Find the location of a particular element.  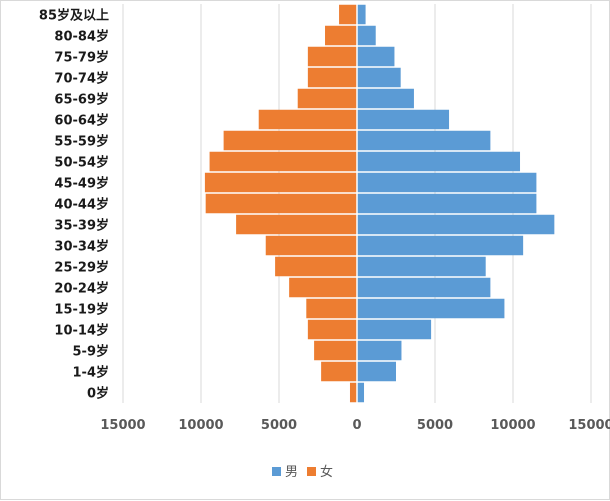

category-label-0: 0岁 is located at coordinates (98, 394).